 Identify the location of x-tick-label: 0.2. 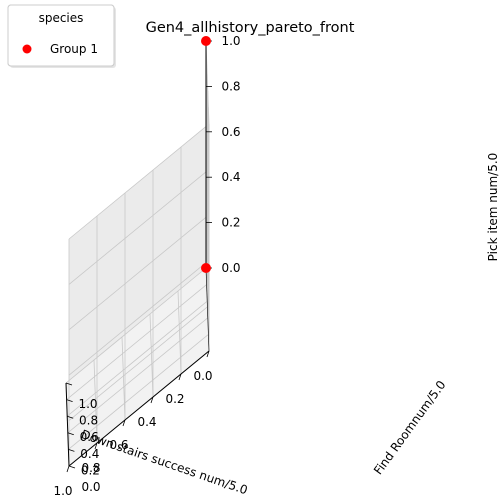
(174, 399).